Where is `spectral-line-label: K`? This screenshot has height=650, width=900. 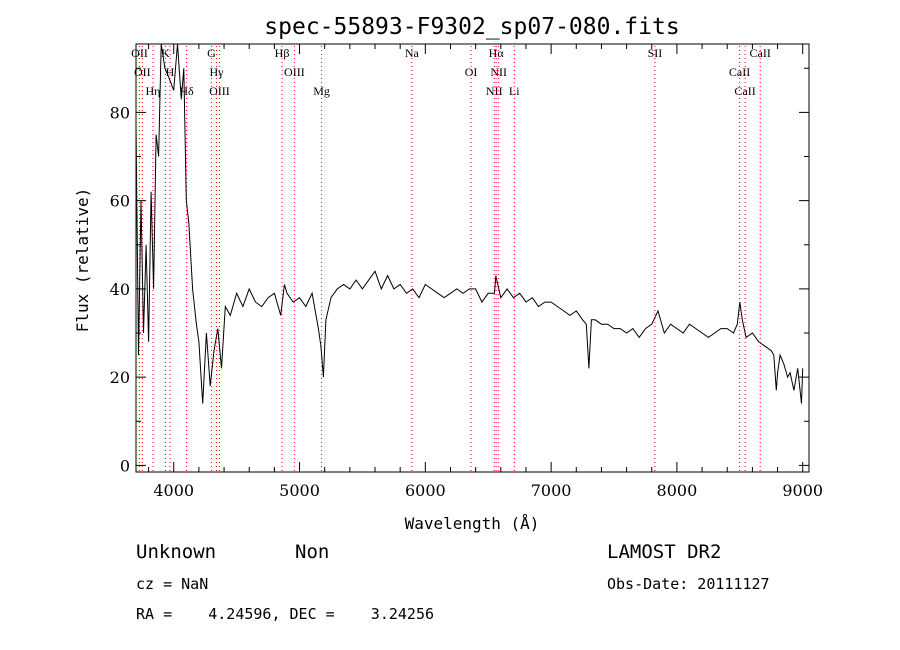
spectral-line-label: K is located at coordinates (165, 53).